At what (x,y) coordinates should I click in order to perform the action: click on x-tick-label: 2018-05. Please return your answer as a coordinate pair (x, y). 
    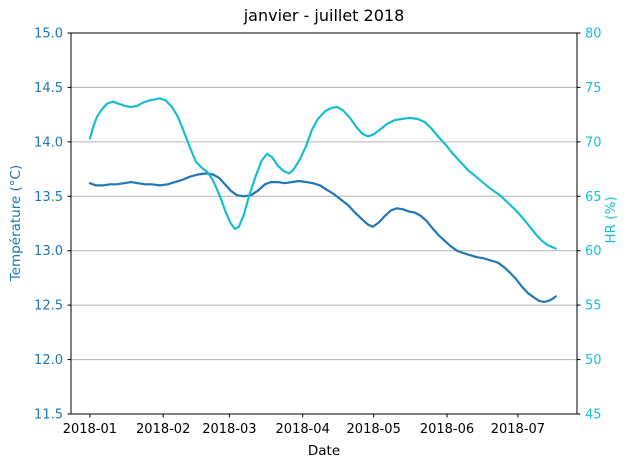
    Looking at the image, I should click on (374, 429).